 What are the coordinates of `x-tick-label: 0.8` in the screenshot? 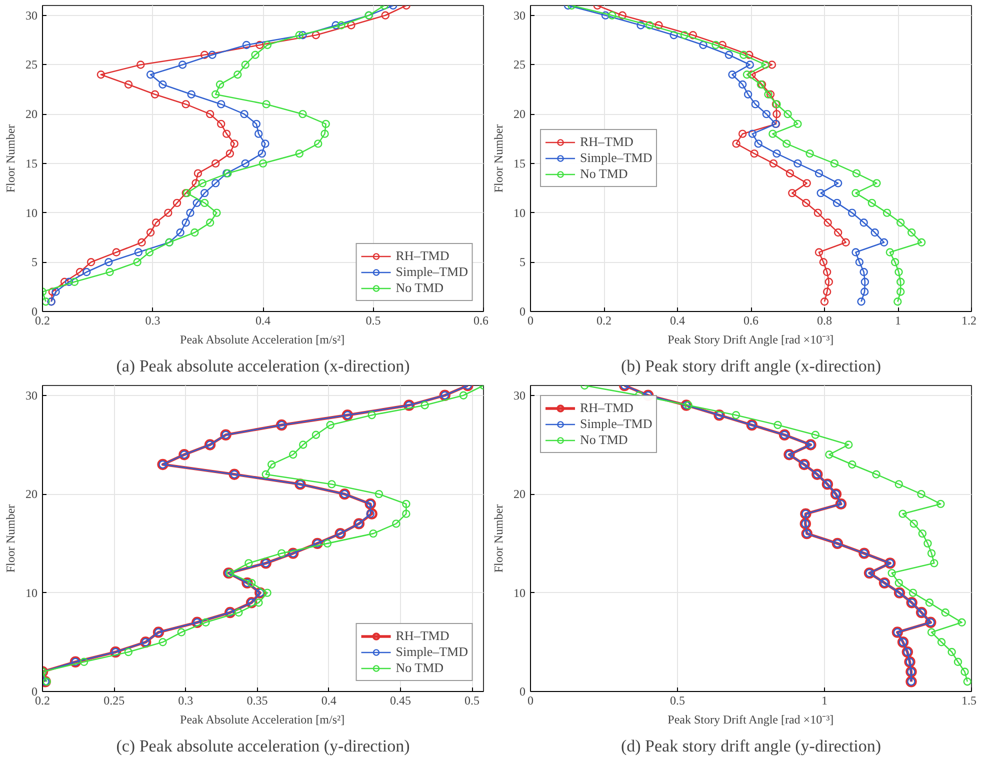 It's located at (824, 321).